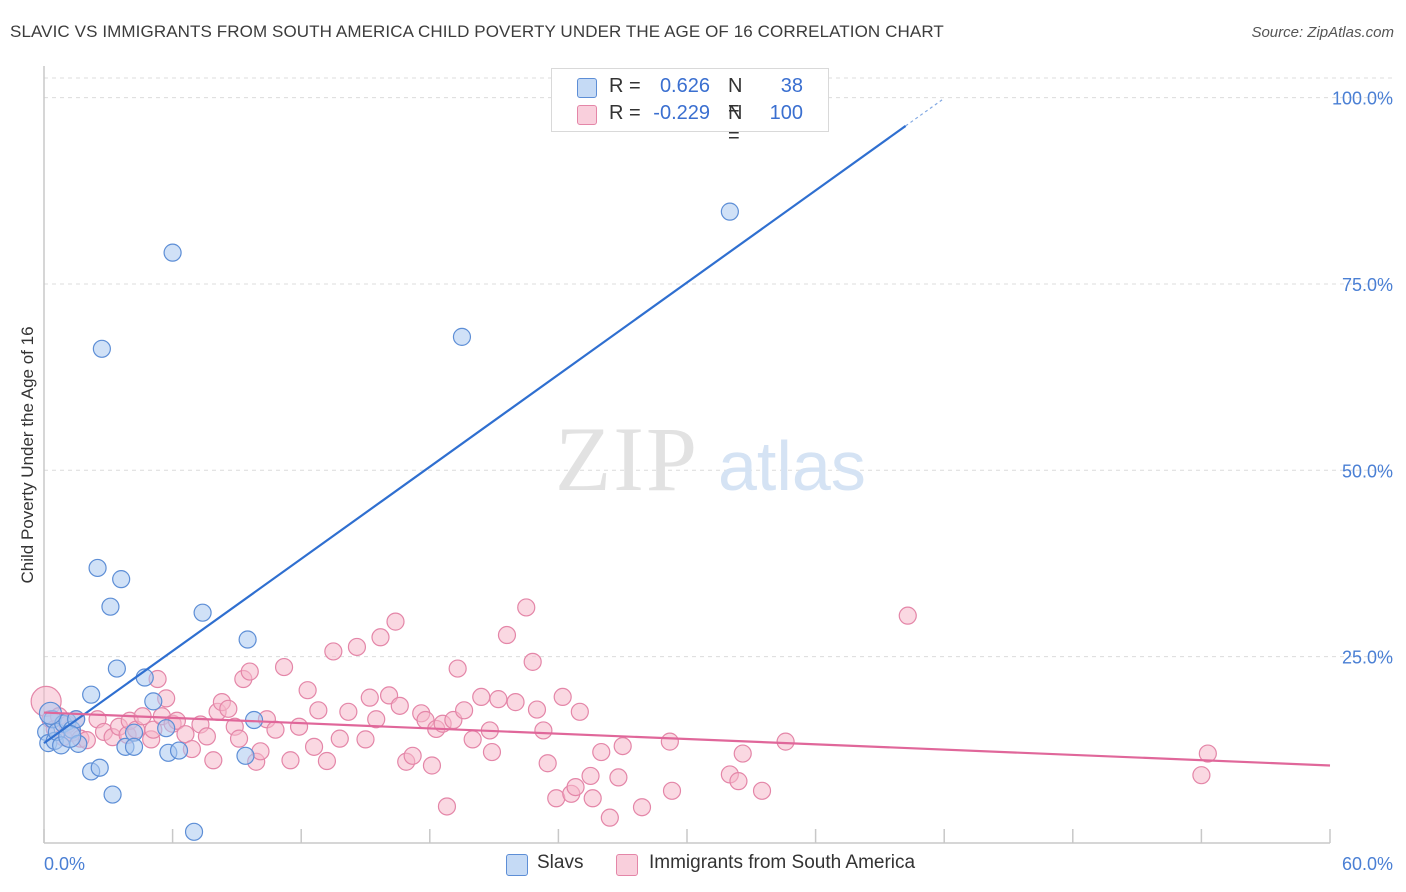 The image size is (1406, 892). I want to click on watermark-atlas: atlas, so click(792, 466).